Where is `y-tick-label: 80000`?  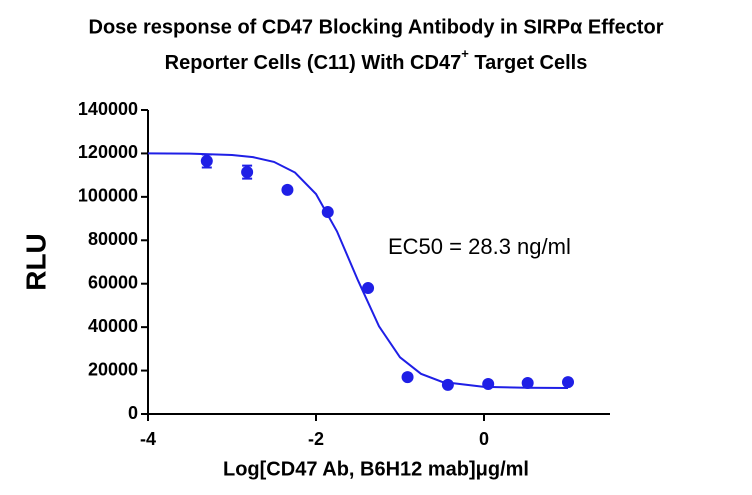 y-tick-label: 80000 is located at coordinates (113, 239).